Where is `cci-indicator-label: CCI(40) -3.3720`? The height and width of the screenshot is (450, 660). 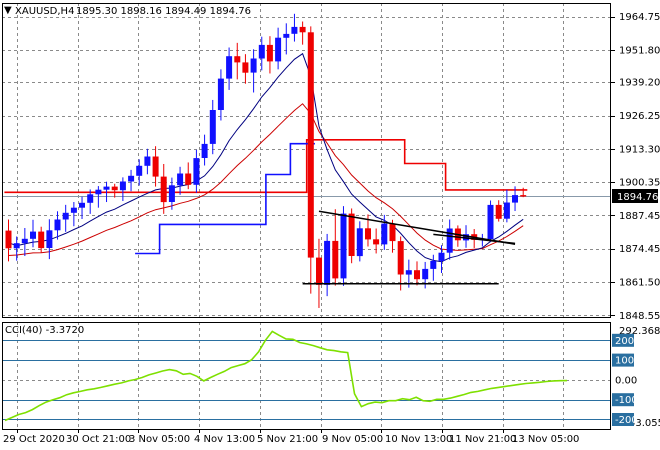
cci-indicator-label: CCI(40) -3.3720 is located at coordinates (44, 330).